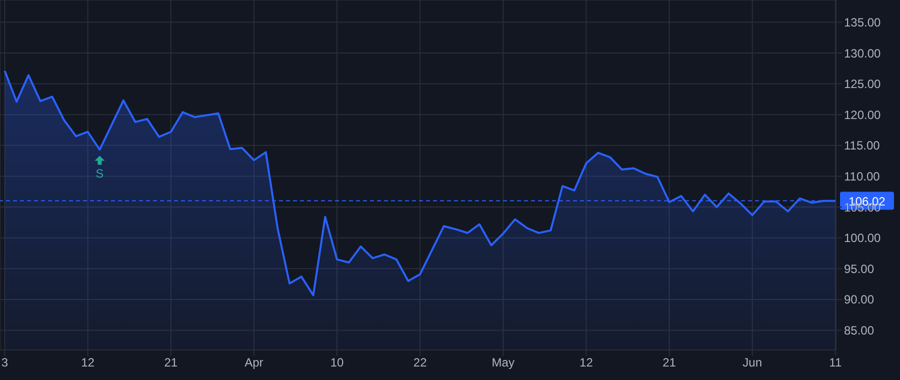 The image size is (900, 380). I want to click on x-tick-label: 22, so click(420, 363).